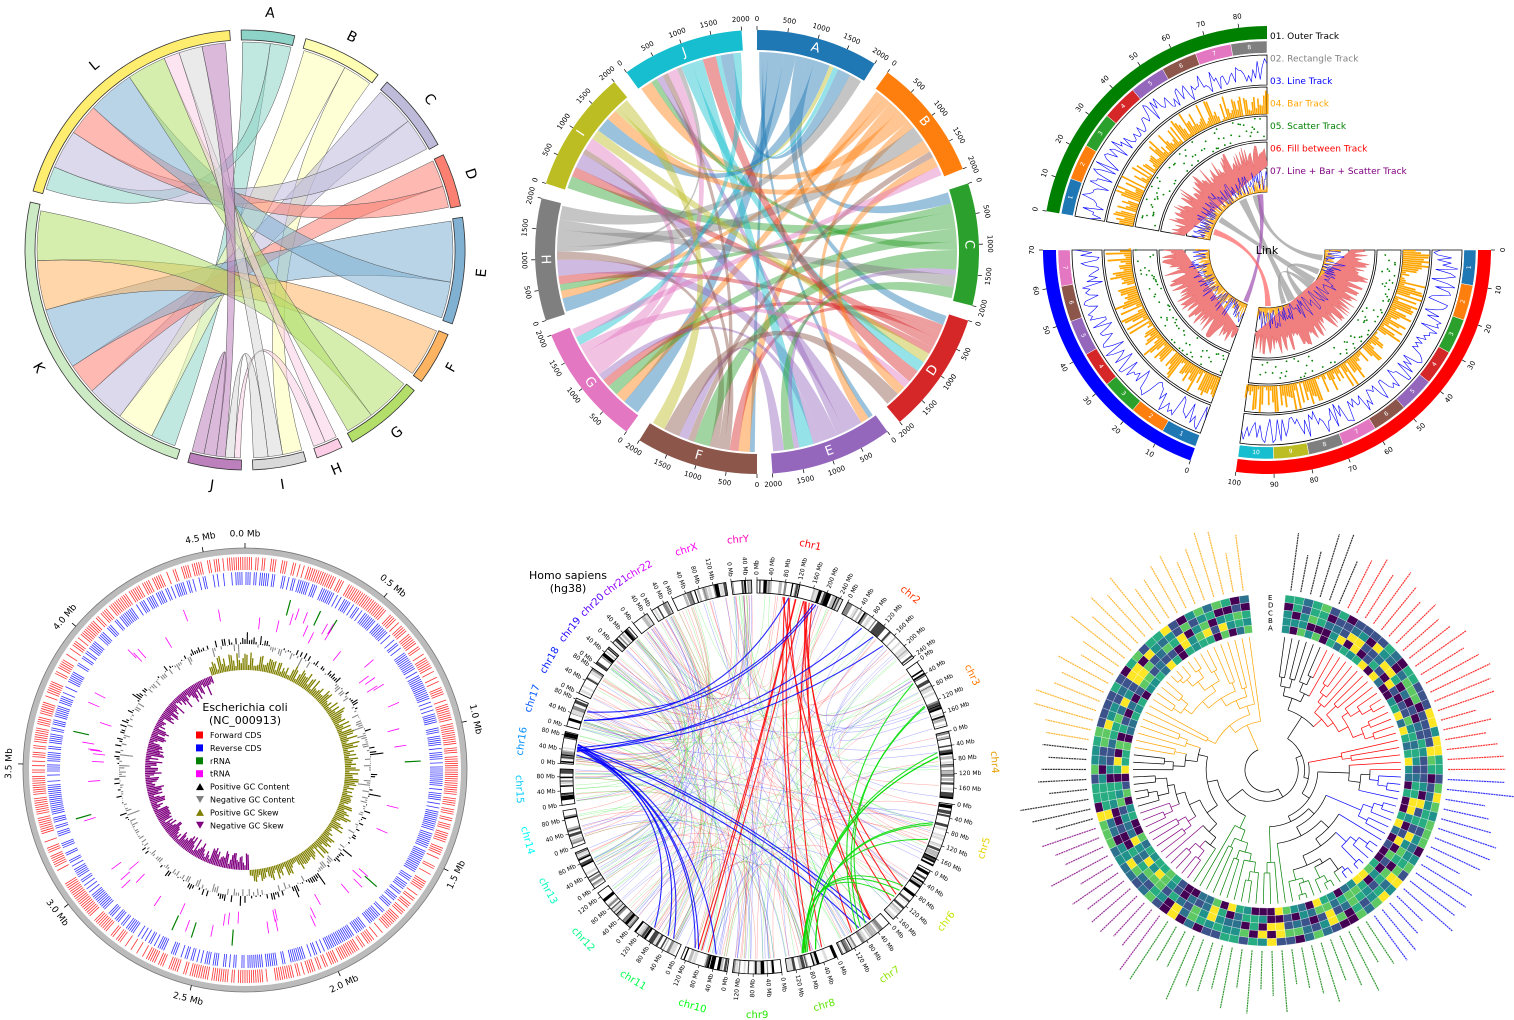 The height and width of the screenshot is (1020, 1514). What do you see at coordinates (737, 989) in the screenshot?
I see `tick-label: 120 Mb` at bounding box center [737, 989].